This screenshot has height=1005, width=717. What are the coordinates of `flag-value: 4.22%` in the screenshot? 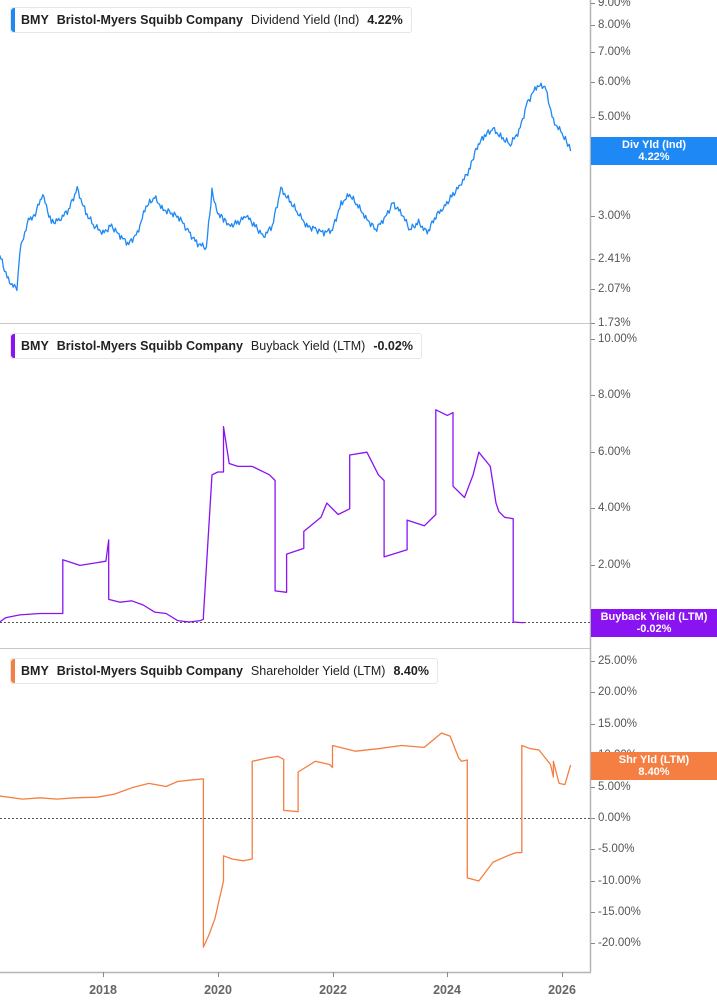 It's located at (654, 157).